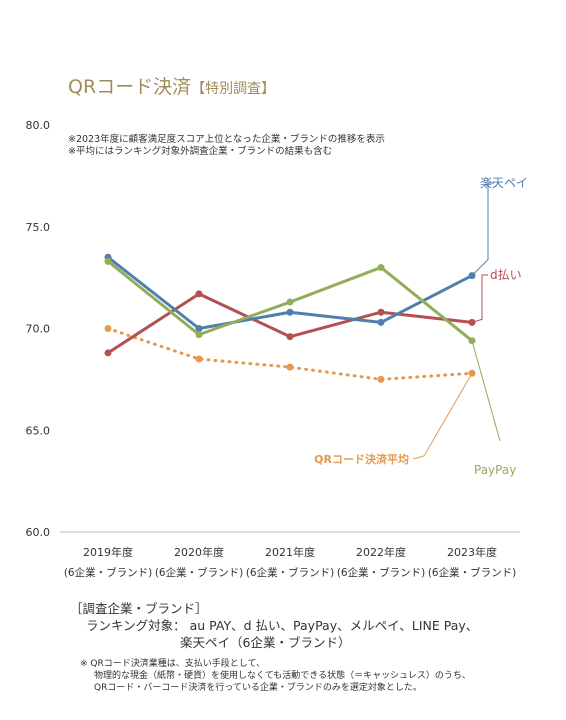 The width and height of the screenshot is (566, 720). Describe the element at coordinates (506, 275) in the screenshot. I see `legend-label: d払い` at that location.